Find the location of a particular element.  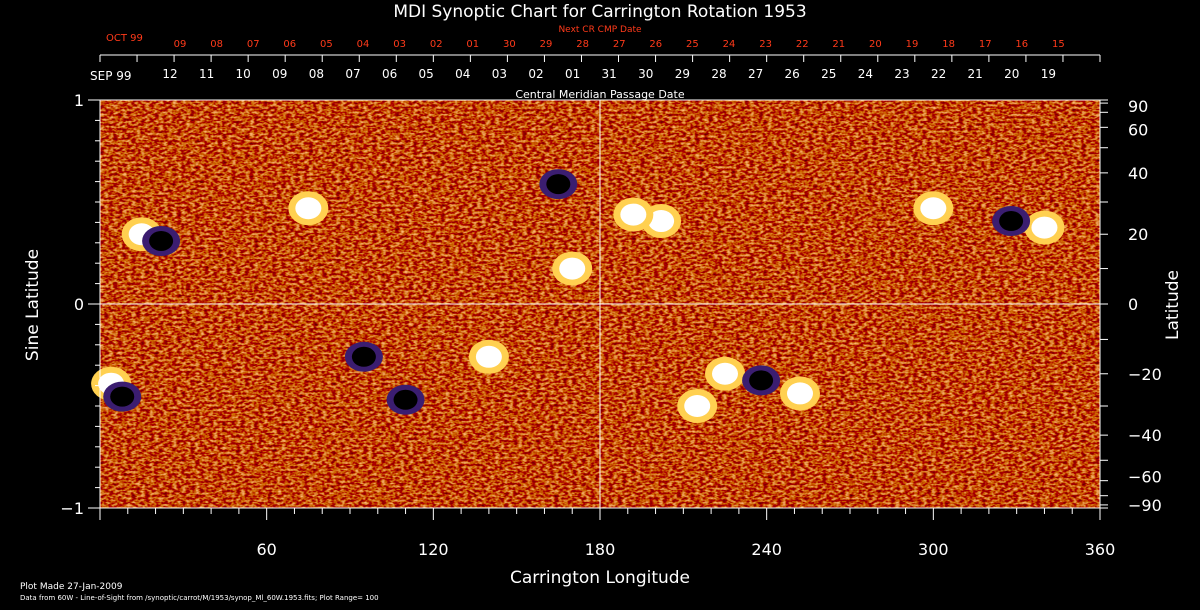

next-cr-date: 16 is located at coordinates (1021, 44).